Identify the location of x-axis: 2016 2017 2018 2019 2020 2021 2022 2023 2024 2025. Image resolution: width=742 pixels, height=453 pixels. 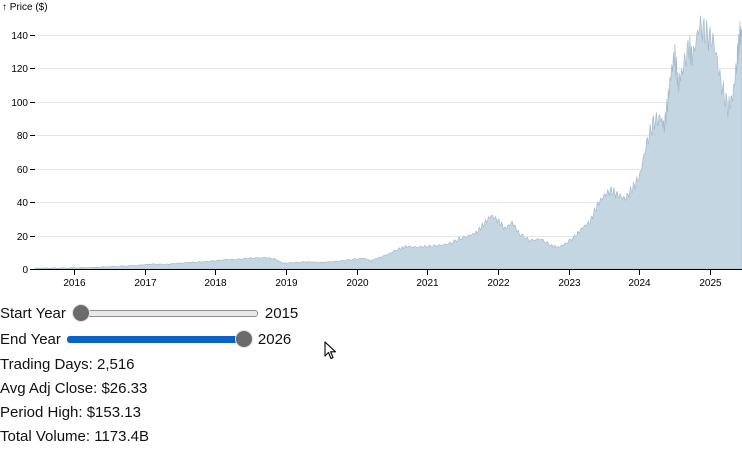
(388, 280).